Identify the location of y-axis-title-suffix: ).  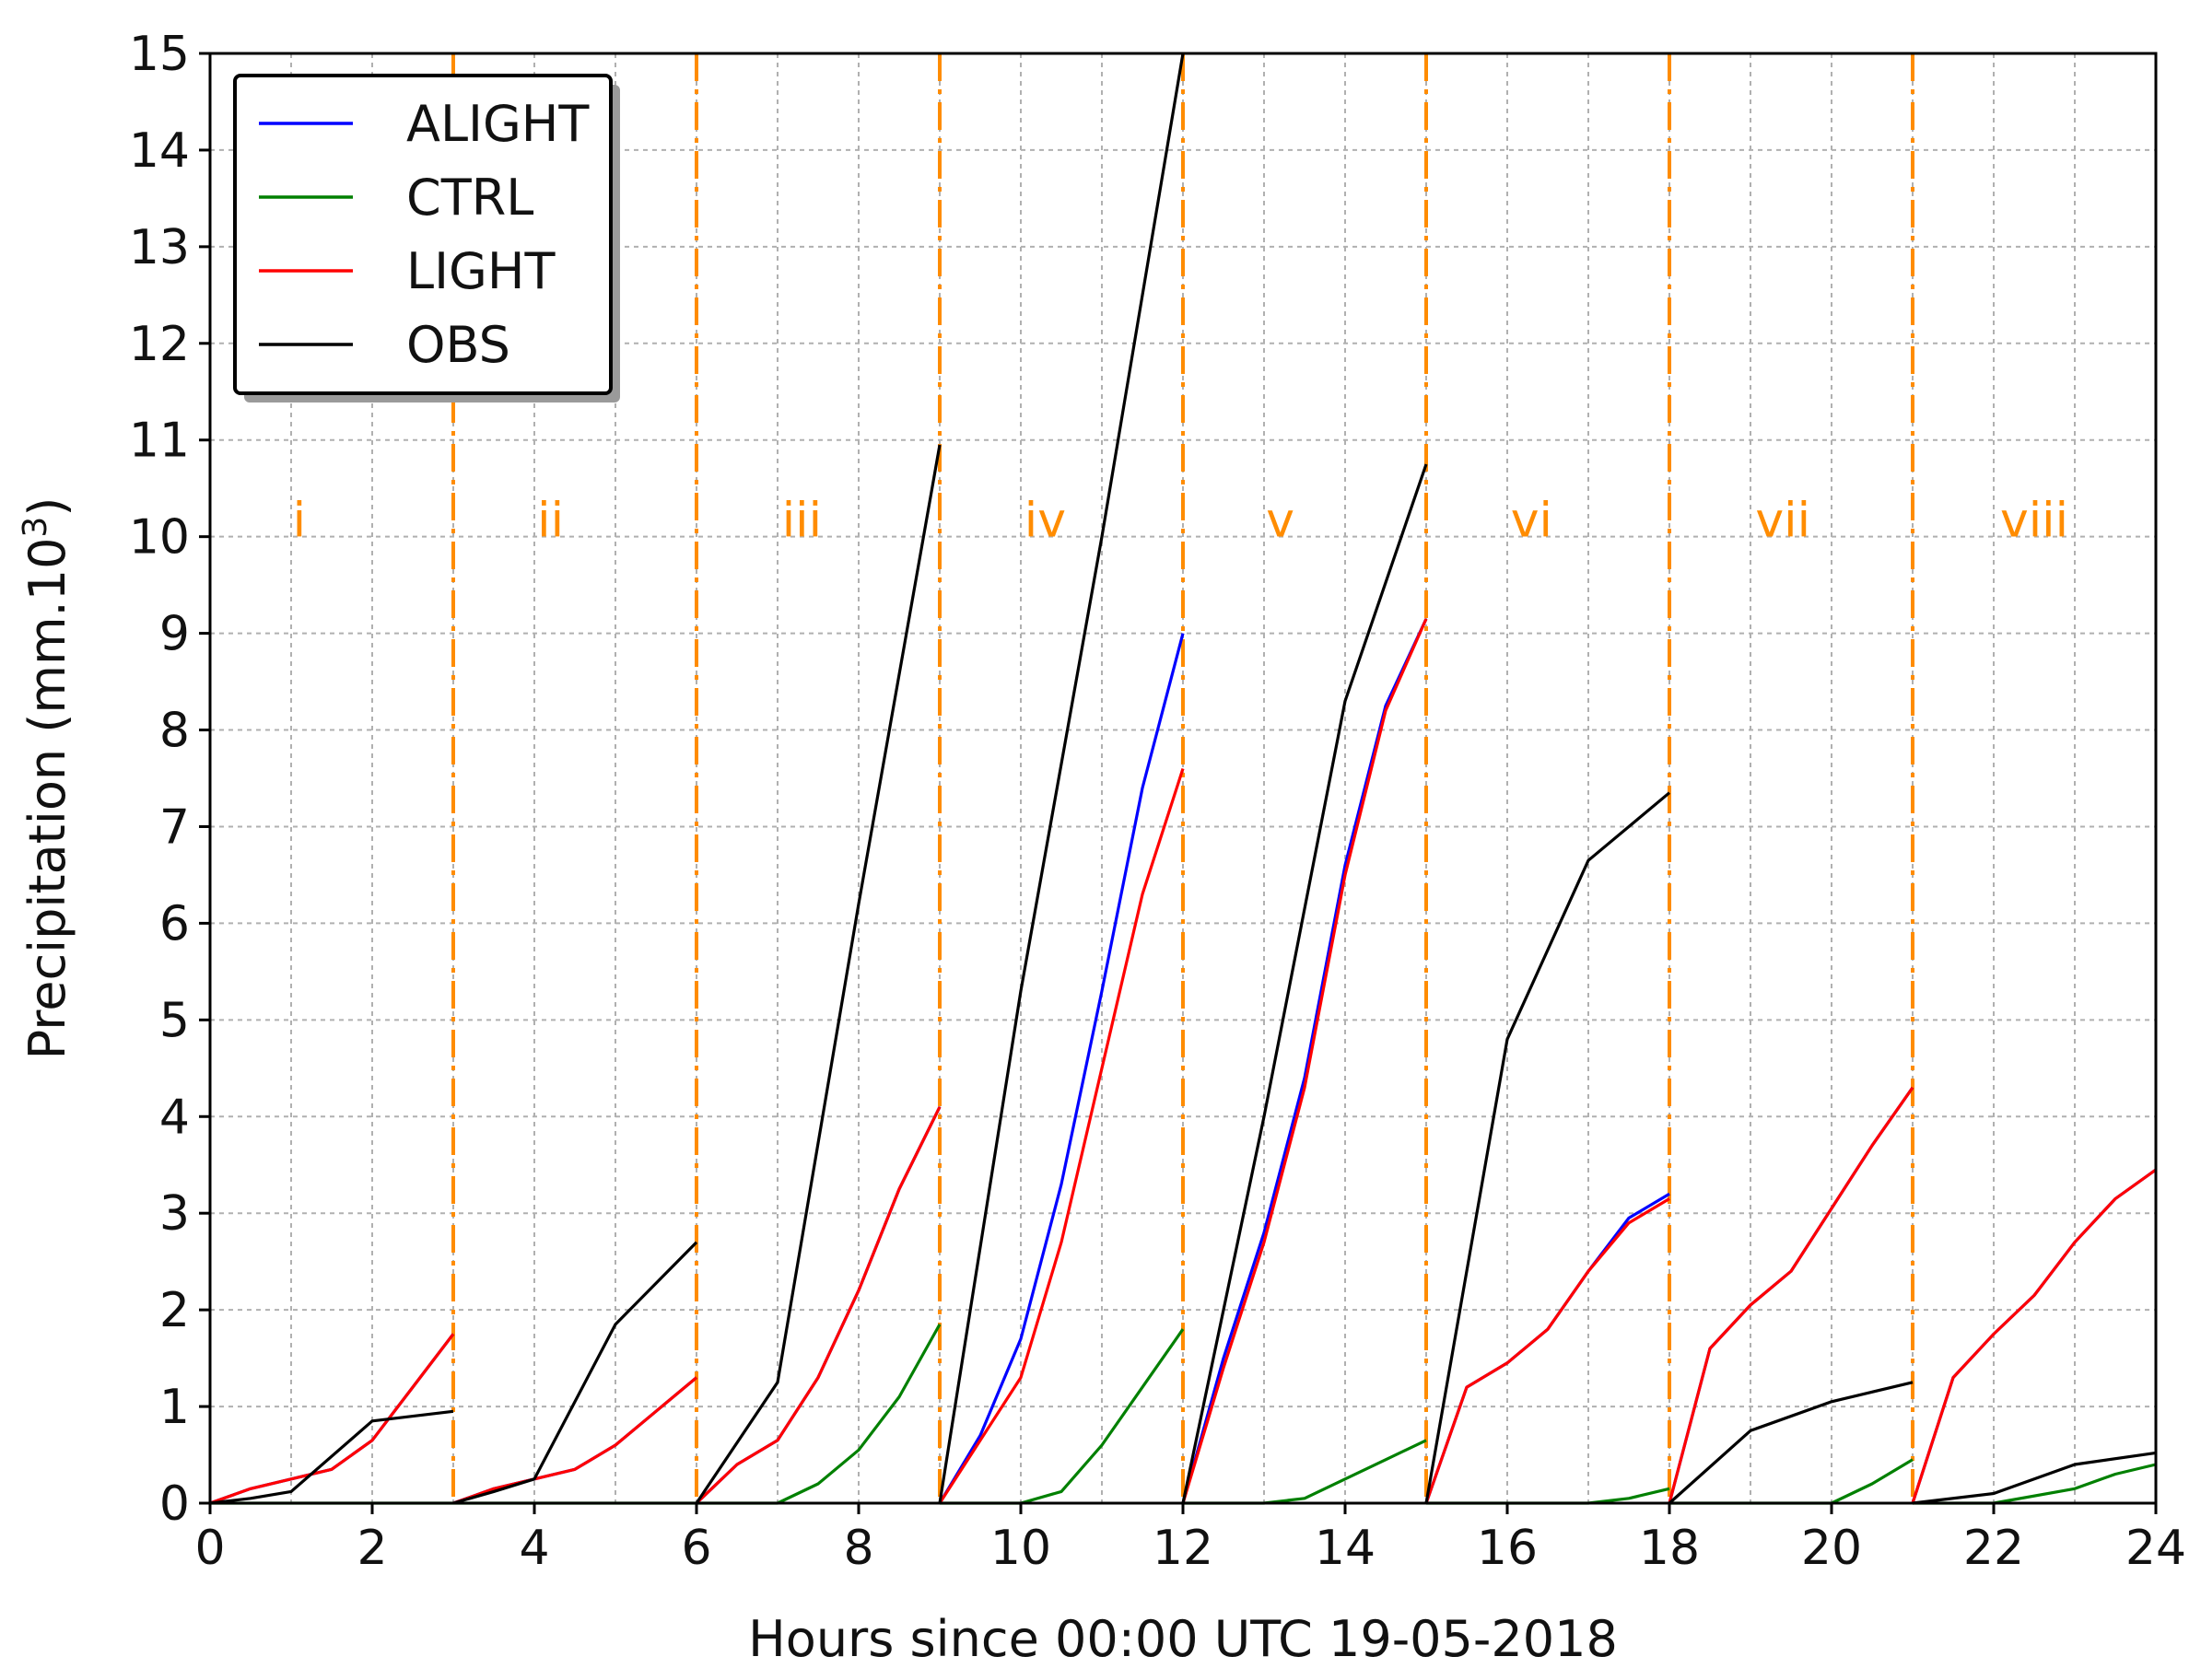
(47, 507).